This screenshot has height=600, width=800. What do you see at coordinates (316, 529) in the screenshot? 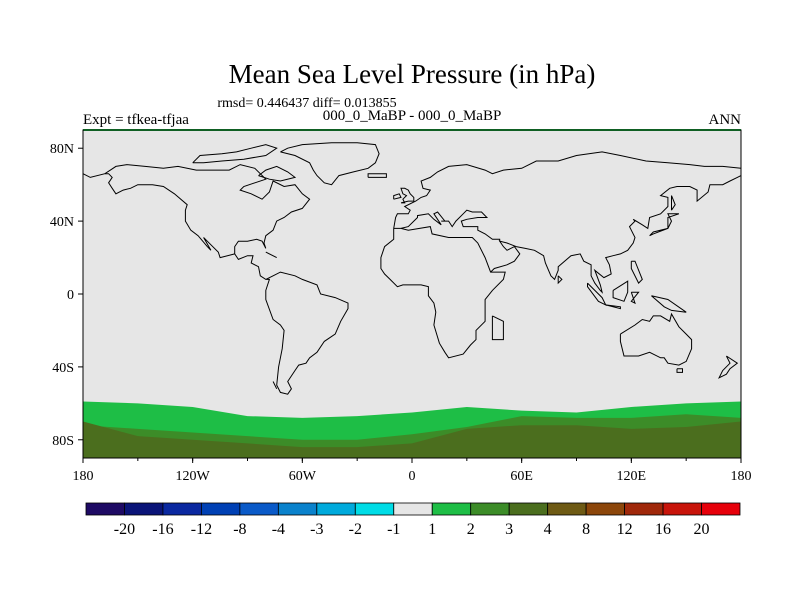
I see `colorbar-label: -3` at bounding box center [316, 529].